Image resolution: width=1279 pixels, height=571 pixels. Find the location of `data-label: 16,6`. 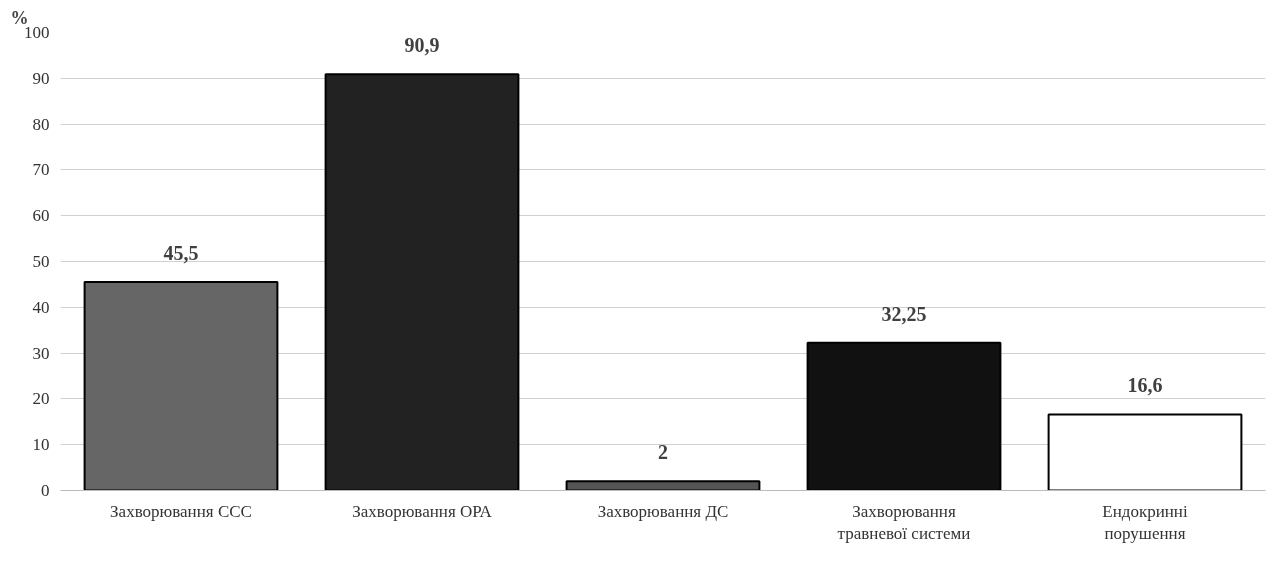

data-label: 16,6 is located at coordinates (1145, 385).